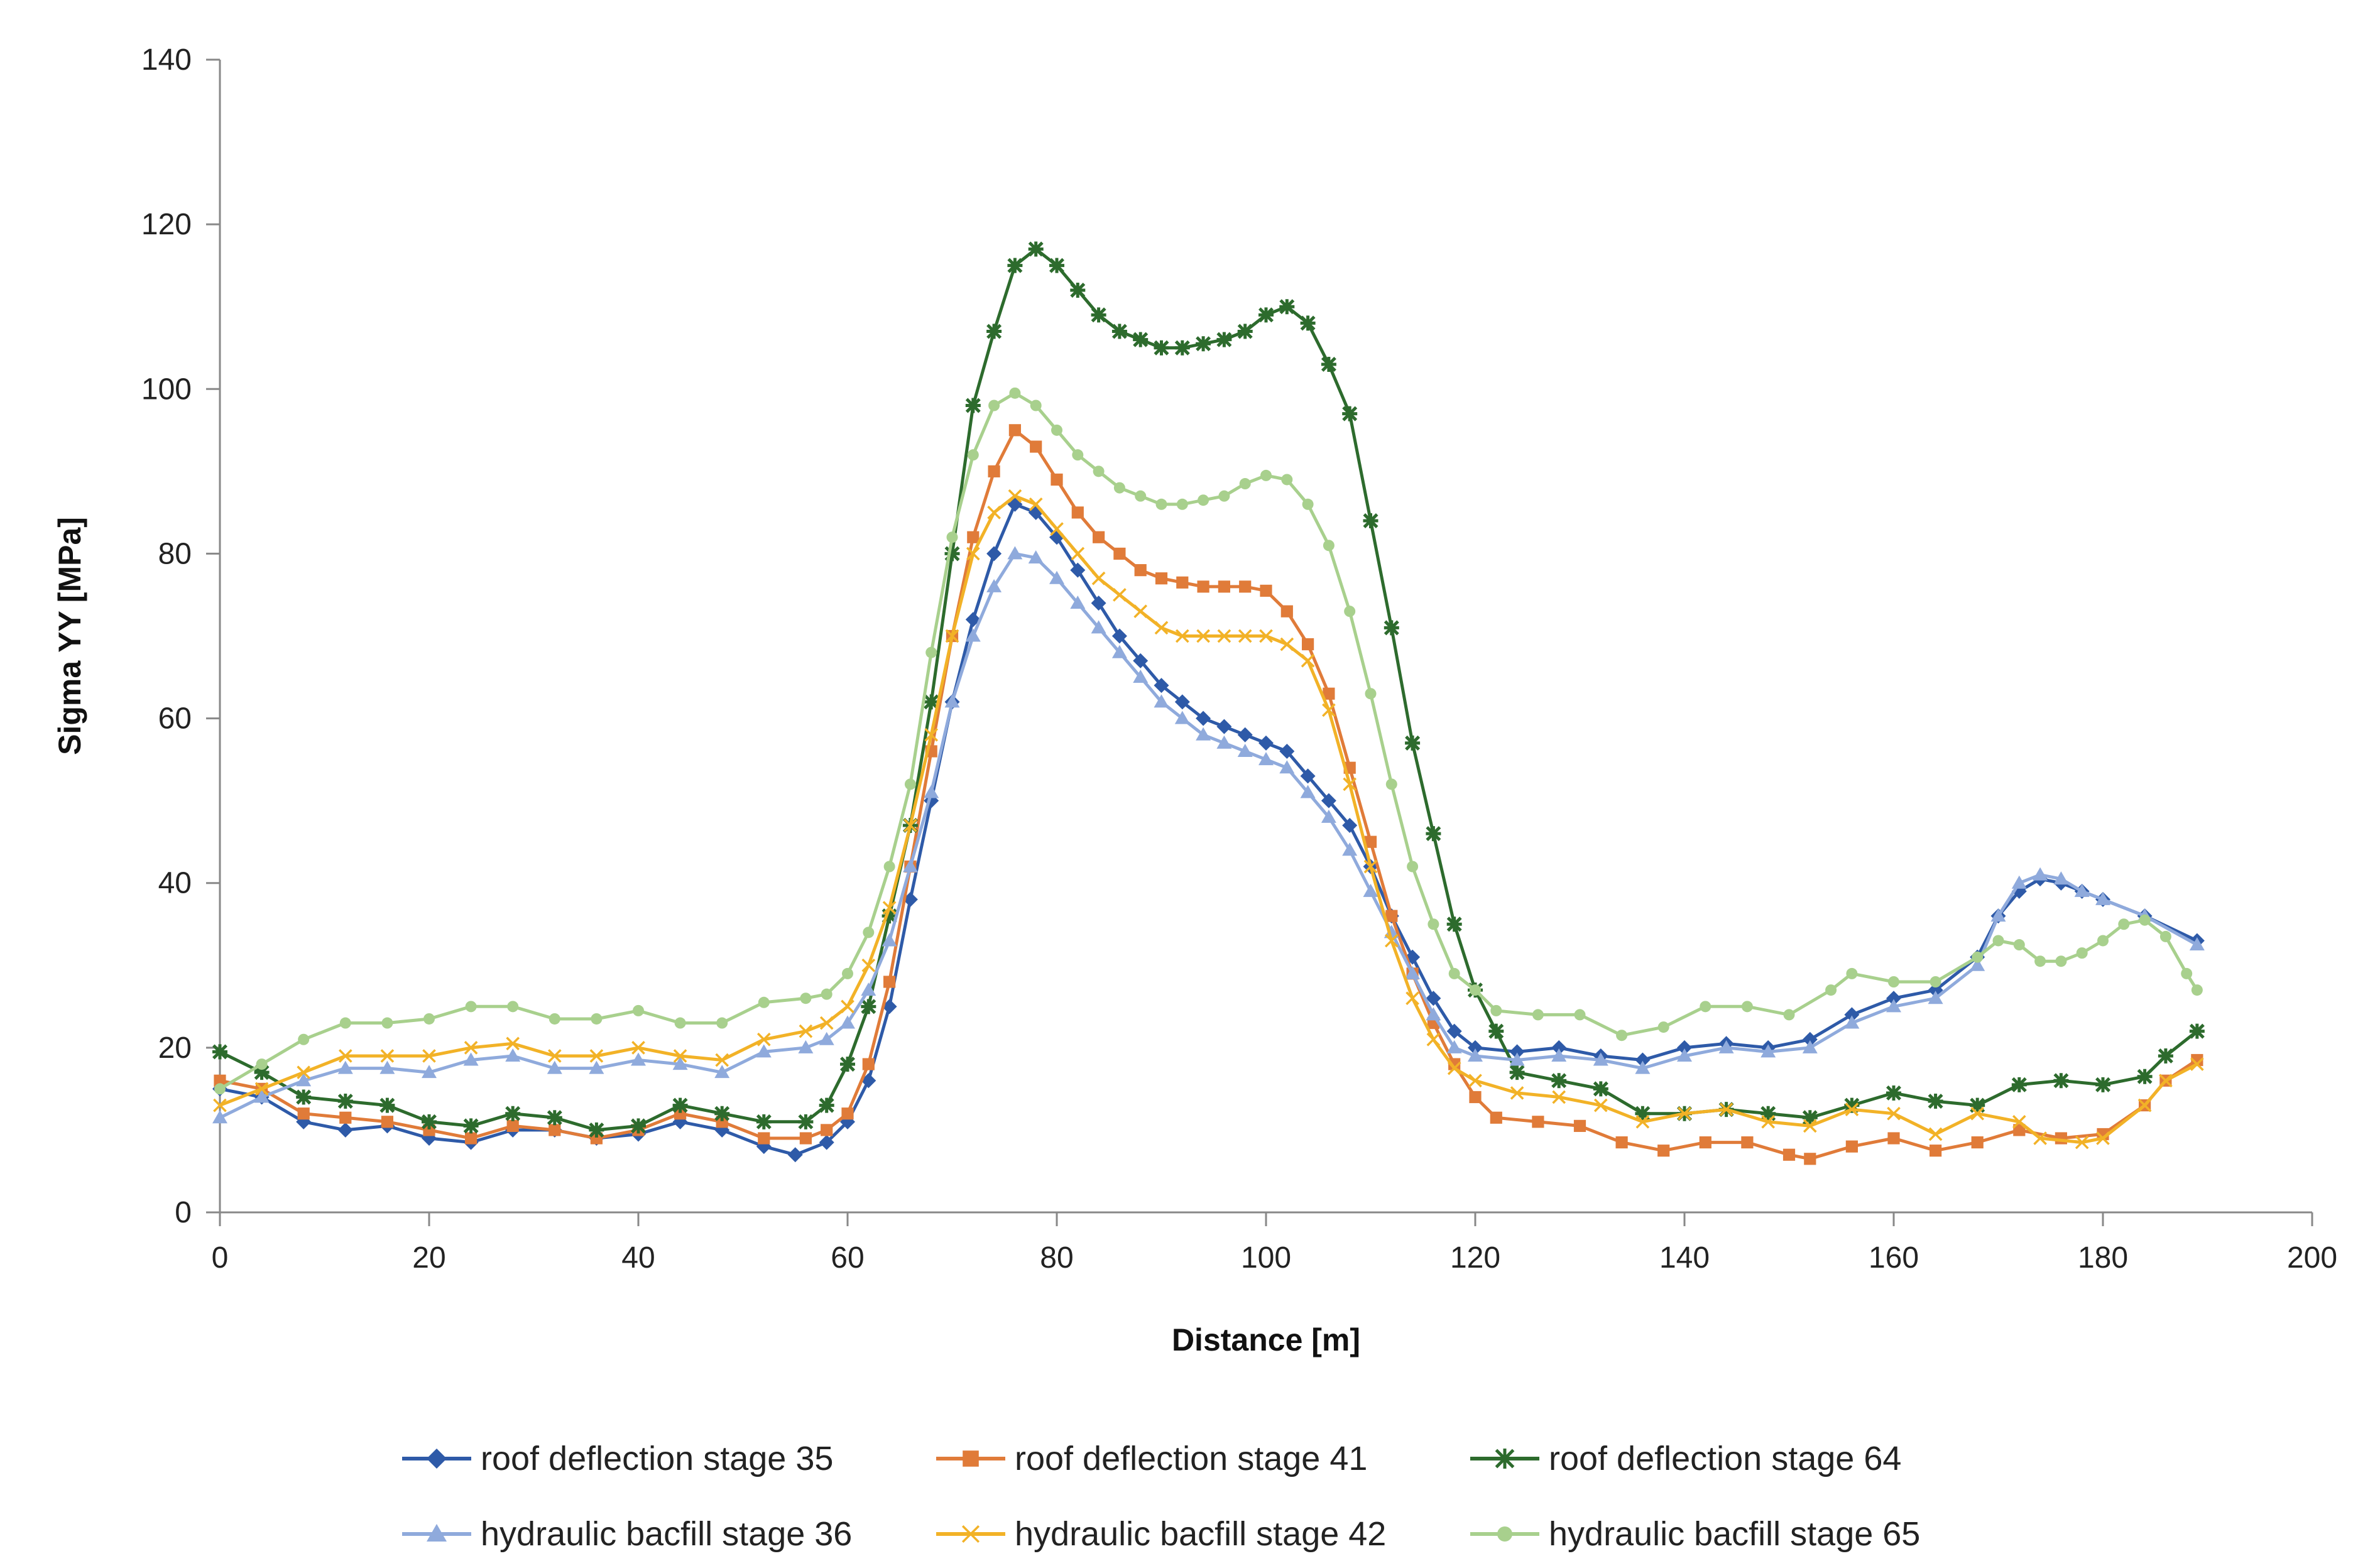 This screenshot has width=2380, height=1561. I want to click on legend-item: hydraulic bacfill stage 65, so click(1695, 1534).